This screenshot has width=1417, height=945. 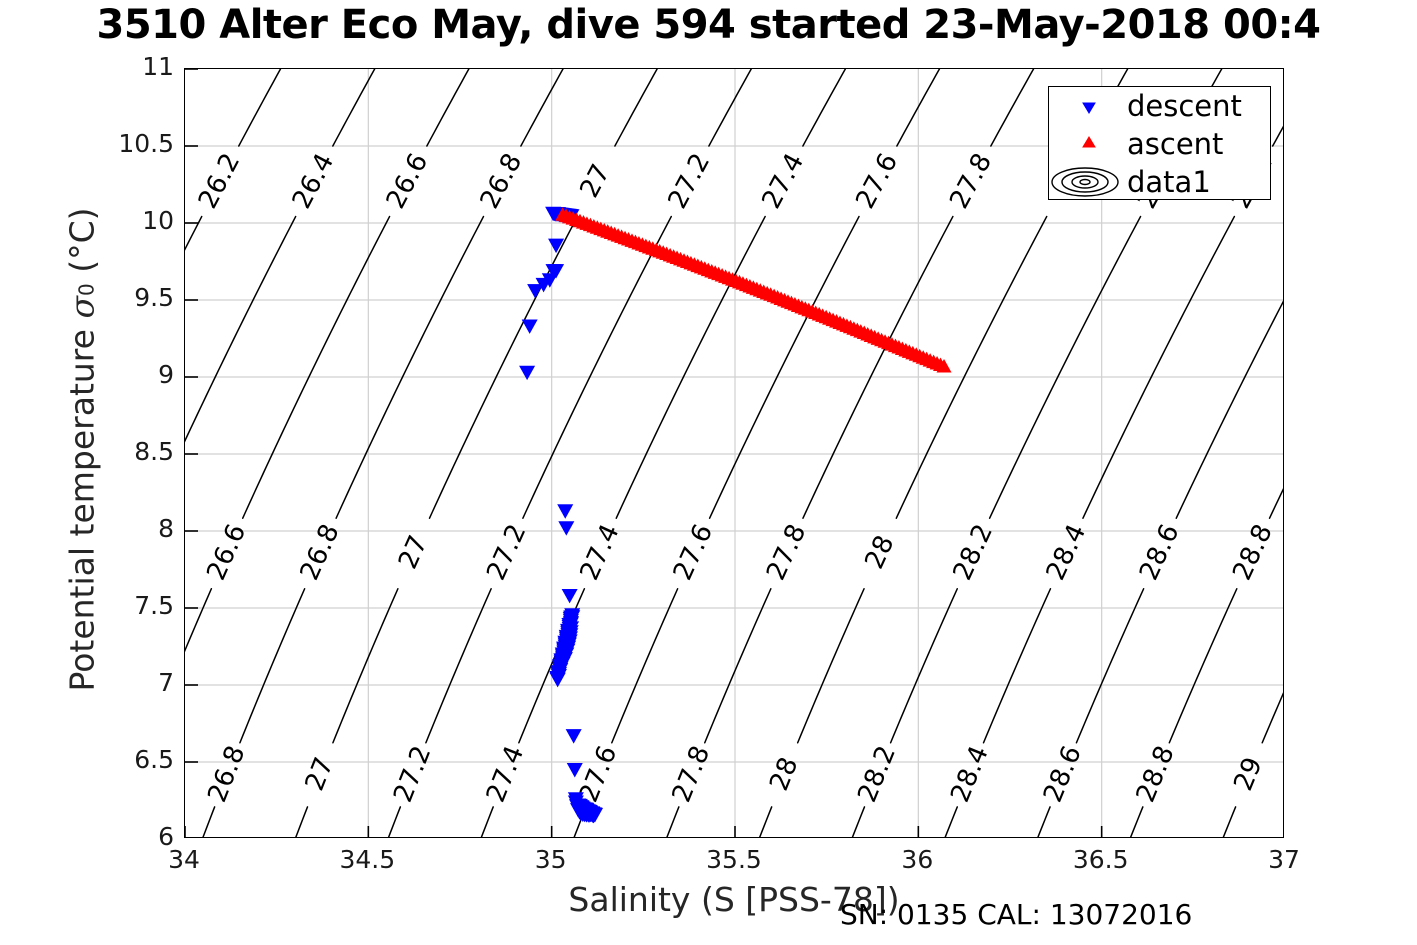 I want to click on y-tick-label: 10, so click(x=158, y=220).